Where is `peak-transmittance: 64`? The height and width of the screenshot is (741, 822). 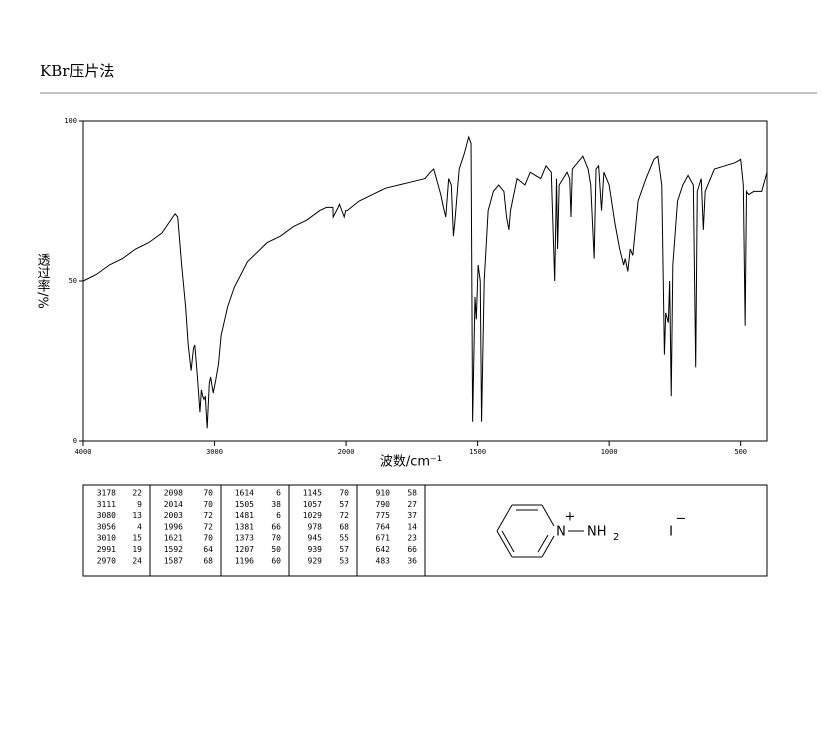
peak-transmittance: 64 is located at coordinates (208, 549).